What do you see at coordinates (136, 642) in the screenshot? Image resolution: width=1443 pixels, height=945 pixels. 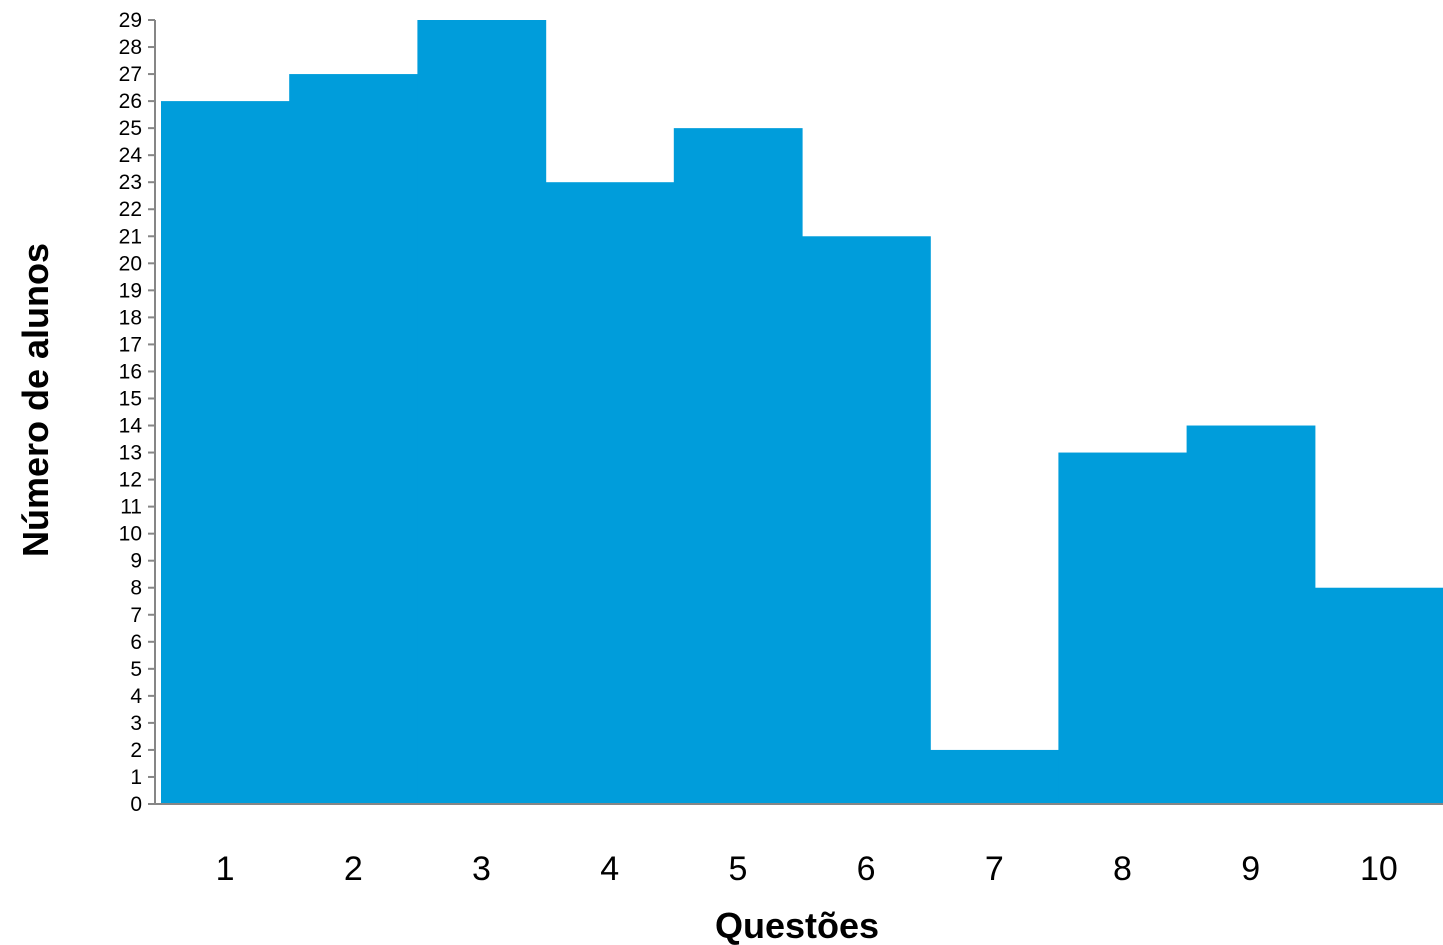 I see `y-tick-label-6: 6` at bounding box center [136, 642].